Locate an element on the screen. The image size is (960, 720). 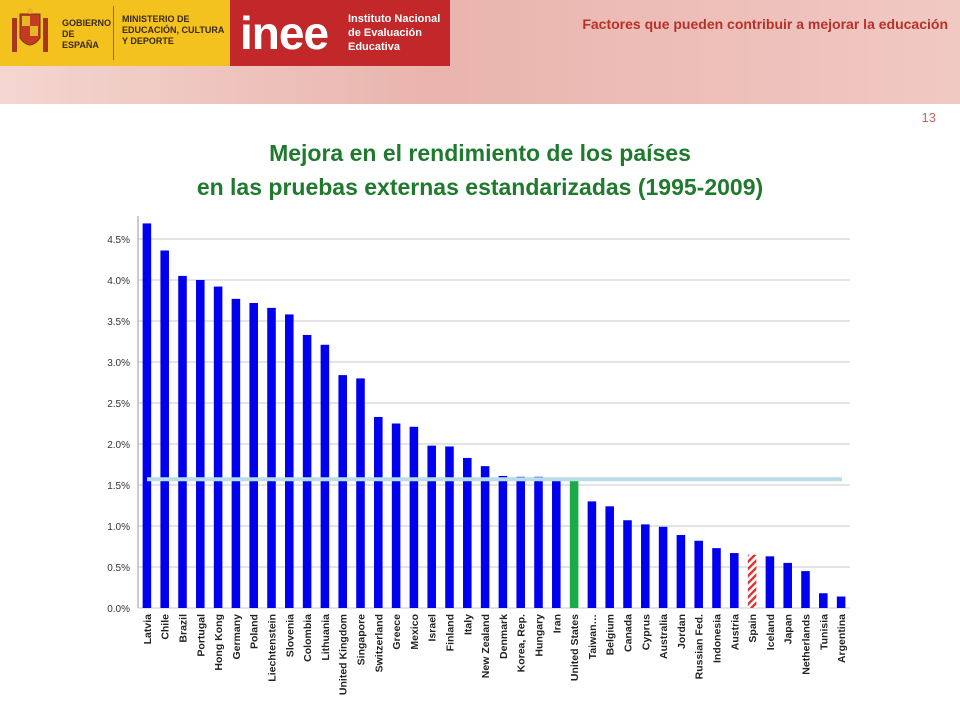
inee-logo: inee is located at coordinates (284, 33).